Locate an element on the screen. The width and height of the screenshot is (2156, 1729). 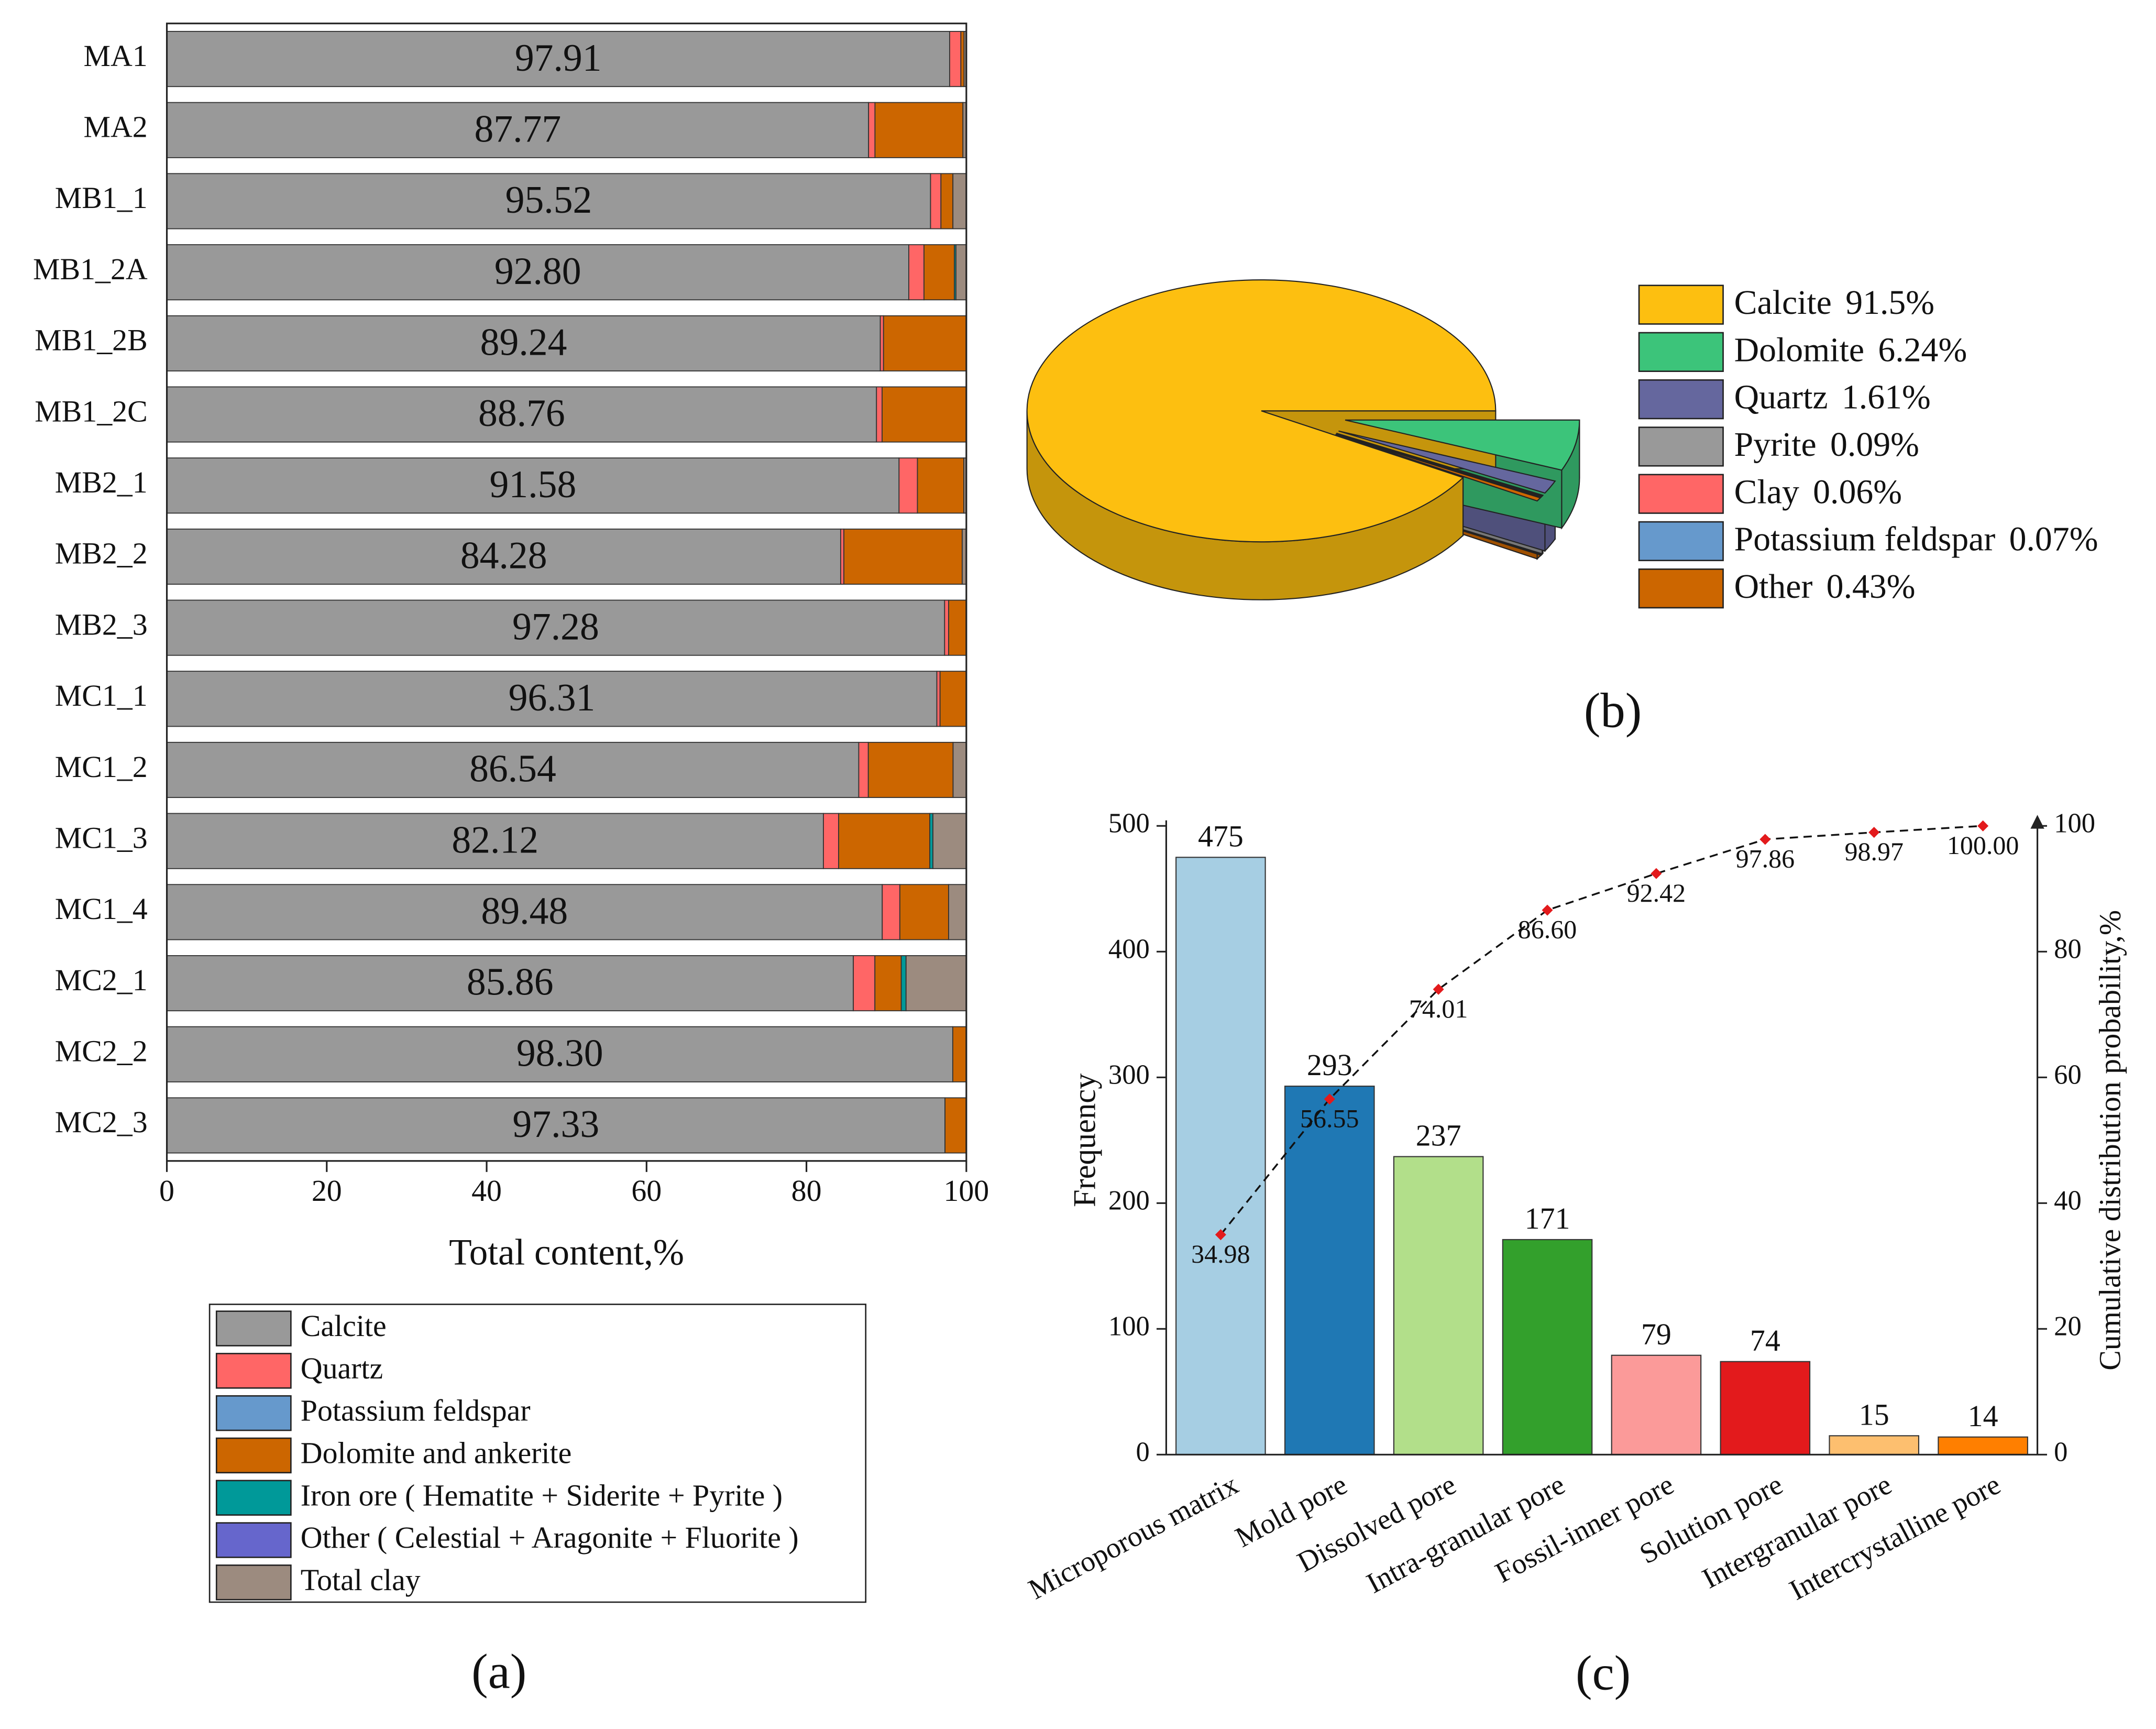
y-tick-label: MC2_2 is located at coordinates (102, 1051).